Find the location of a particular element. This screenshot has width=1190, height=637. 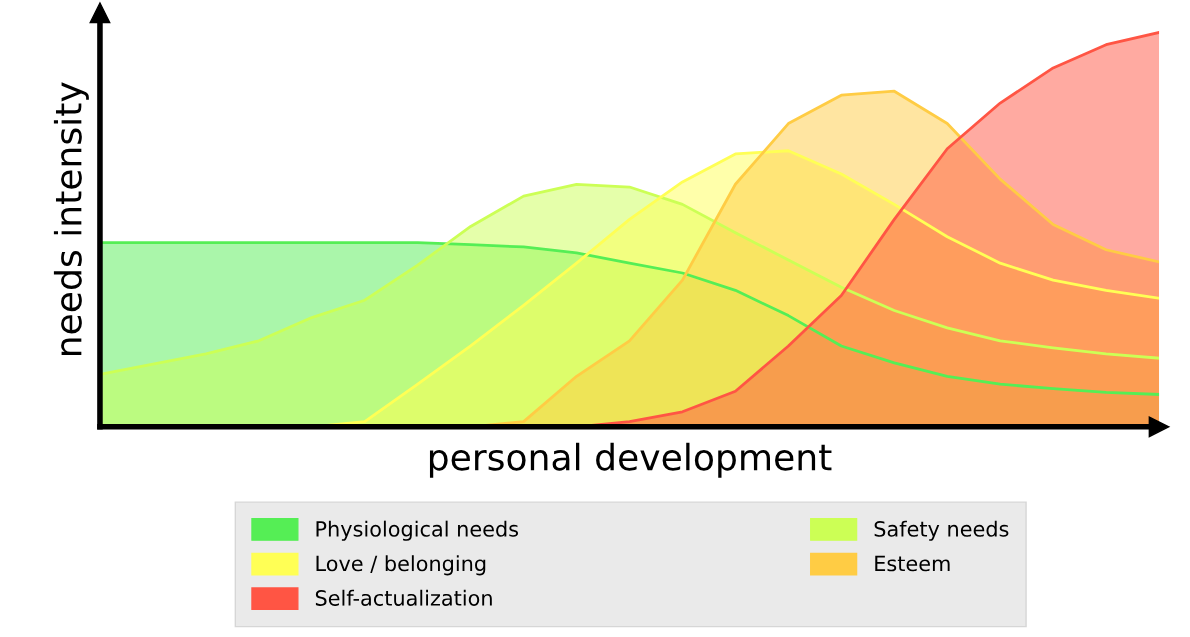

x-axis-title: personal development is located at coordinates (630, 460).